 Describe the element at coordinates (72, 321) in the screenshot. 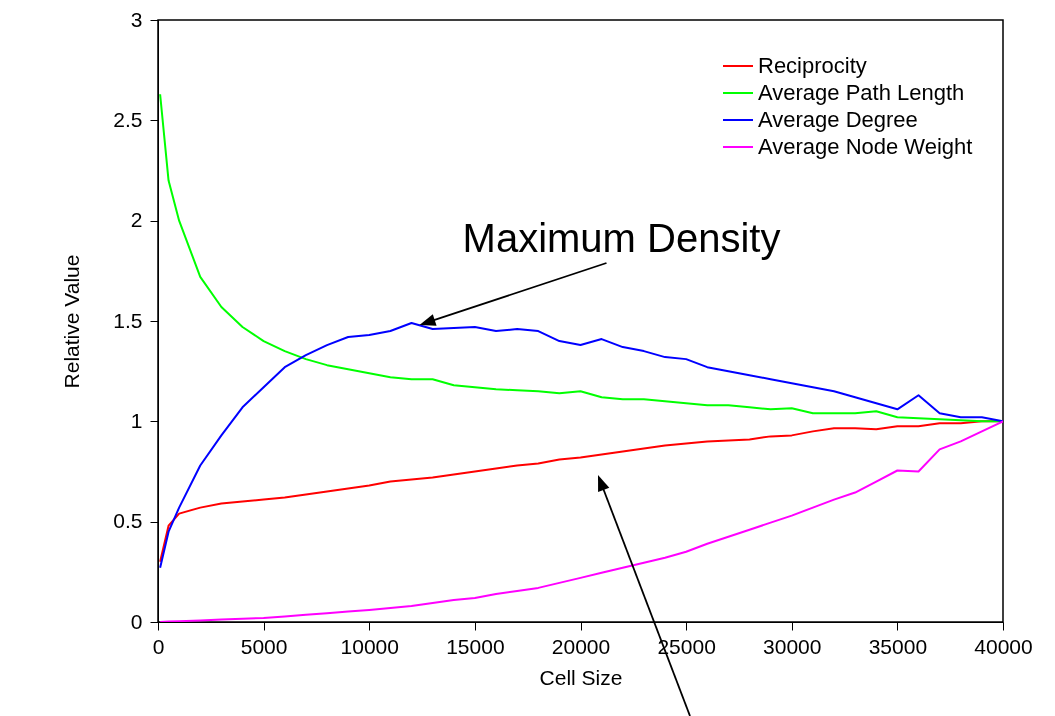

I see `y-axis-title: Relative Value` at that location.